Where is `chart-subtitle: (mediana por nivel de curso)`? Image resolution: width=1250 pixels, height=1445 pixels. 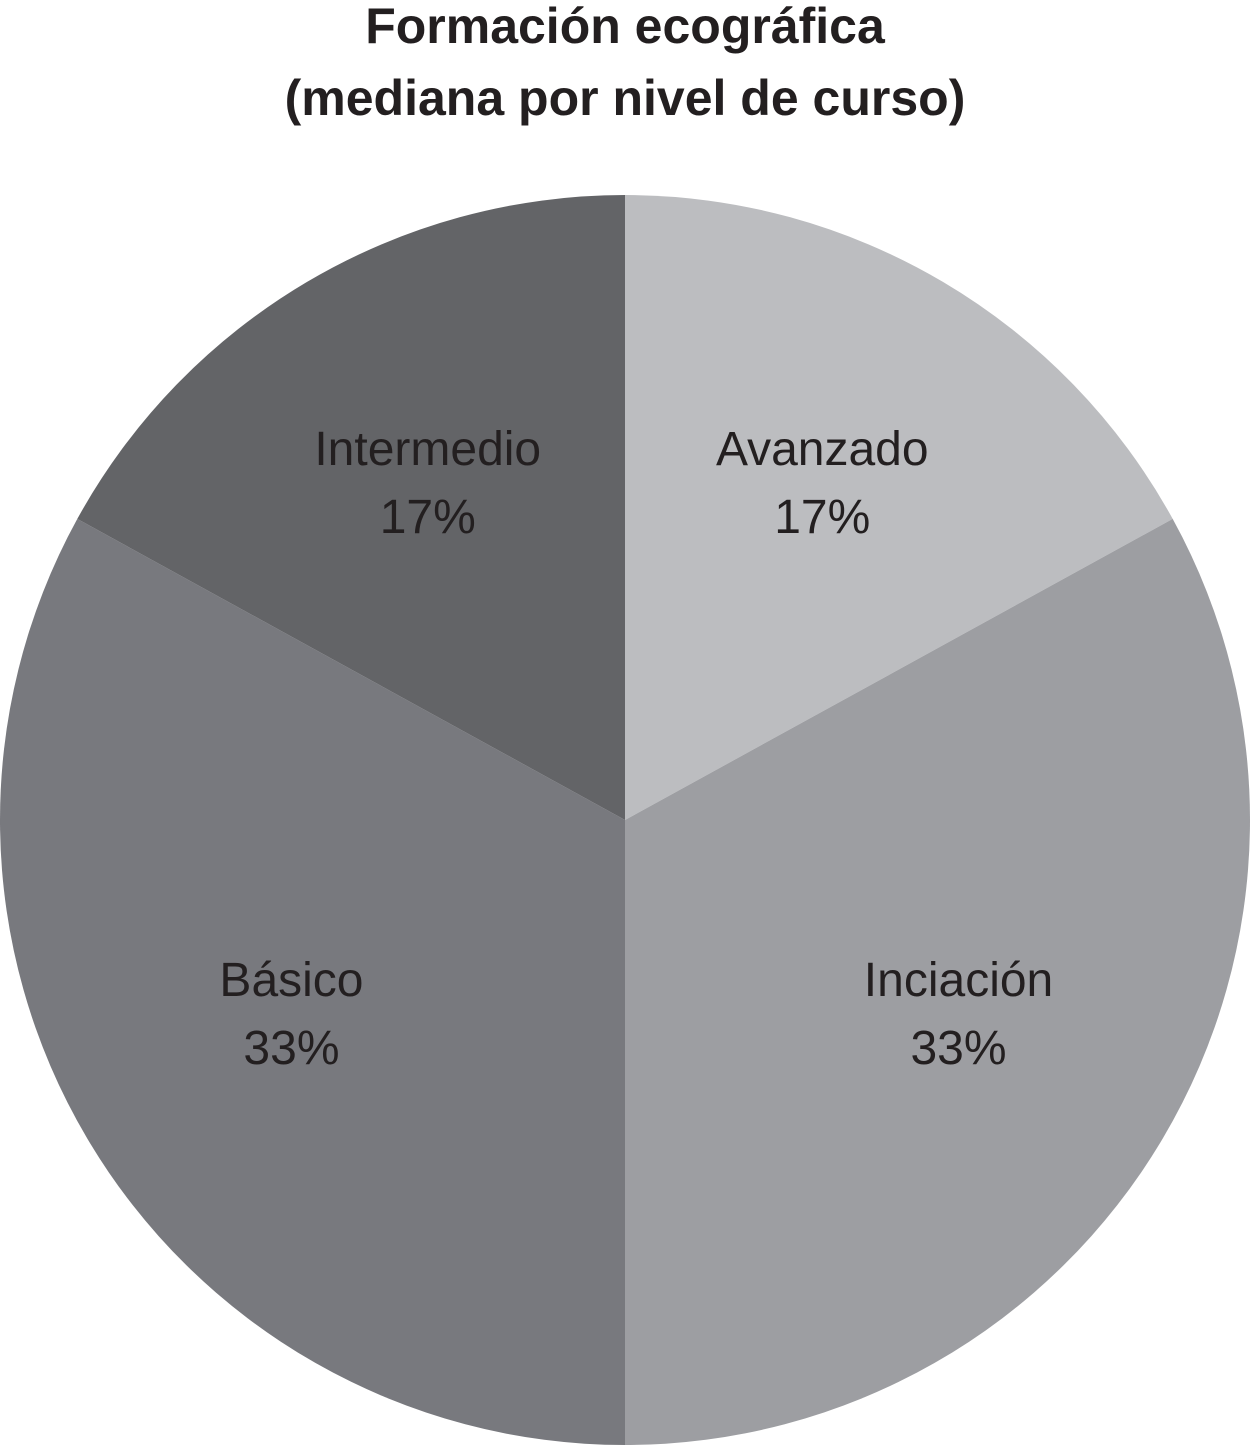
chart-subtitle: (mediana por nivel de curso) is located at coordinates (625, 98).